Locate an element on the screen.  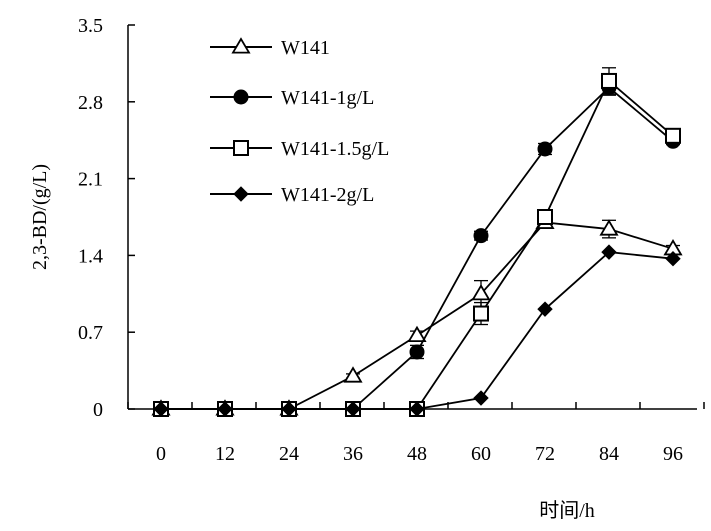
x-axis-title: 时间/h is located at coordinates (567, 510).